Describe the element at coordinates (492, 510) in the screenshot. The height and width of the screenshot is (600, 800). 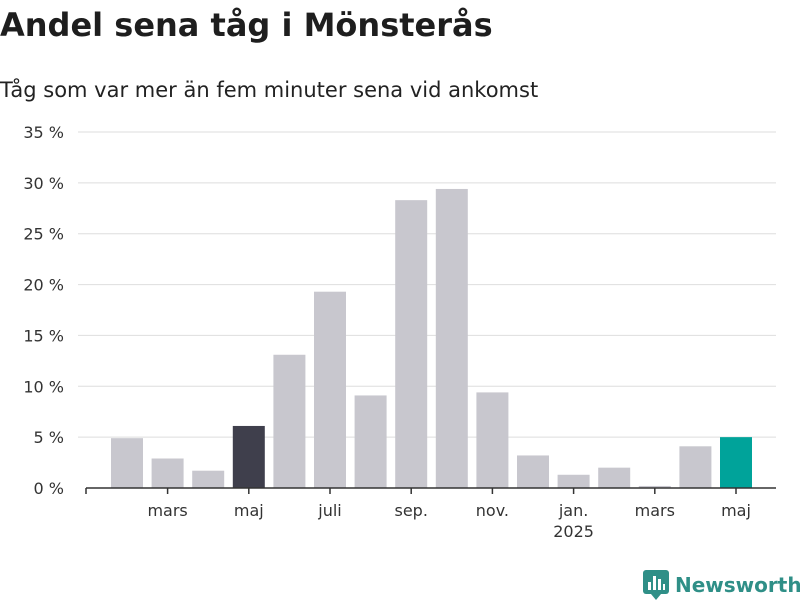
I see `x-tick-label: nov.` at that location.